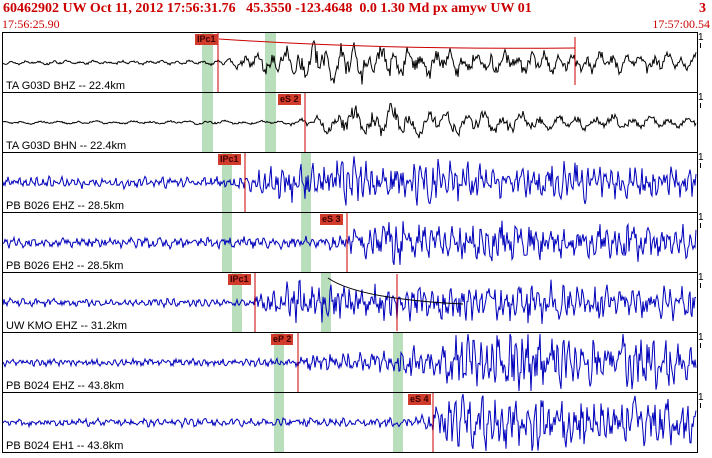 The image size is (712, 458). I want to click on phase-pick-flag: eP 2, so click(282, 339).